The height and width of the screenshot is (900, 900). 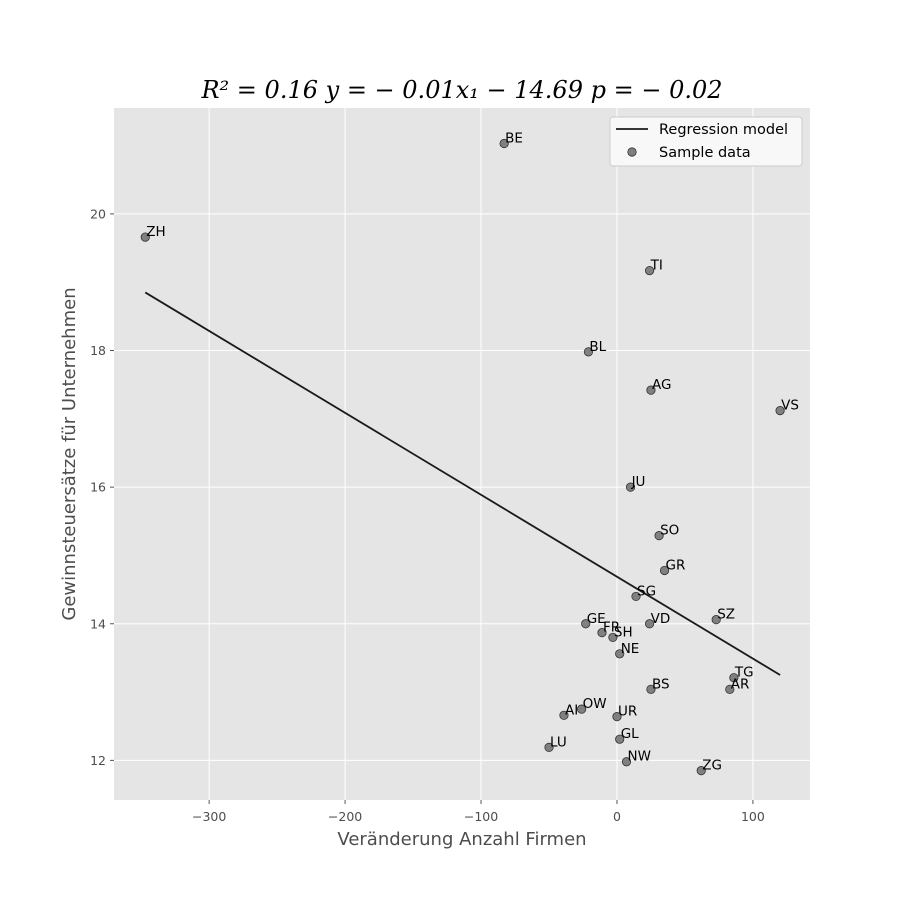 What do you see at coordinates (726, 615) in the screenshot?
I see `point-label-sz: SZ` at bounding box center [726, 615].